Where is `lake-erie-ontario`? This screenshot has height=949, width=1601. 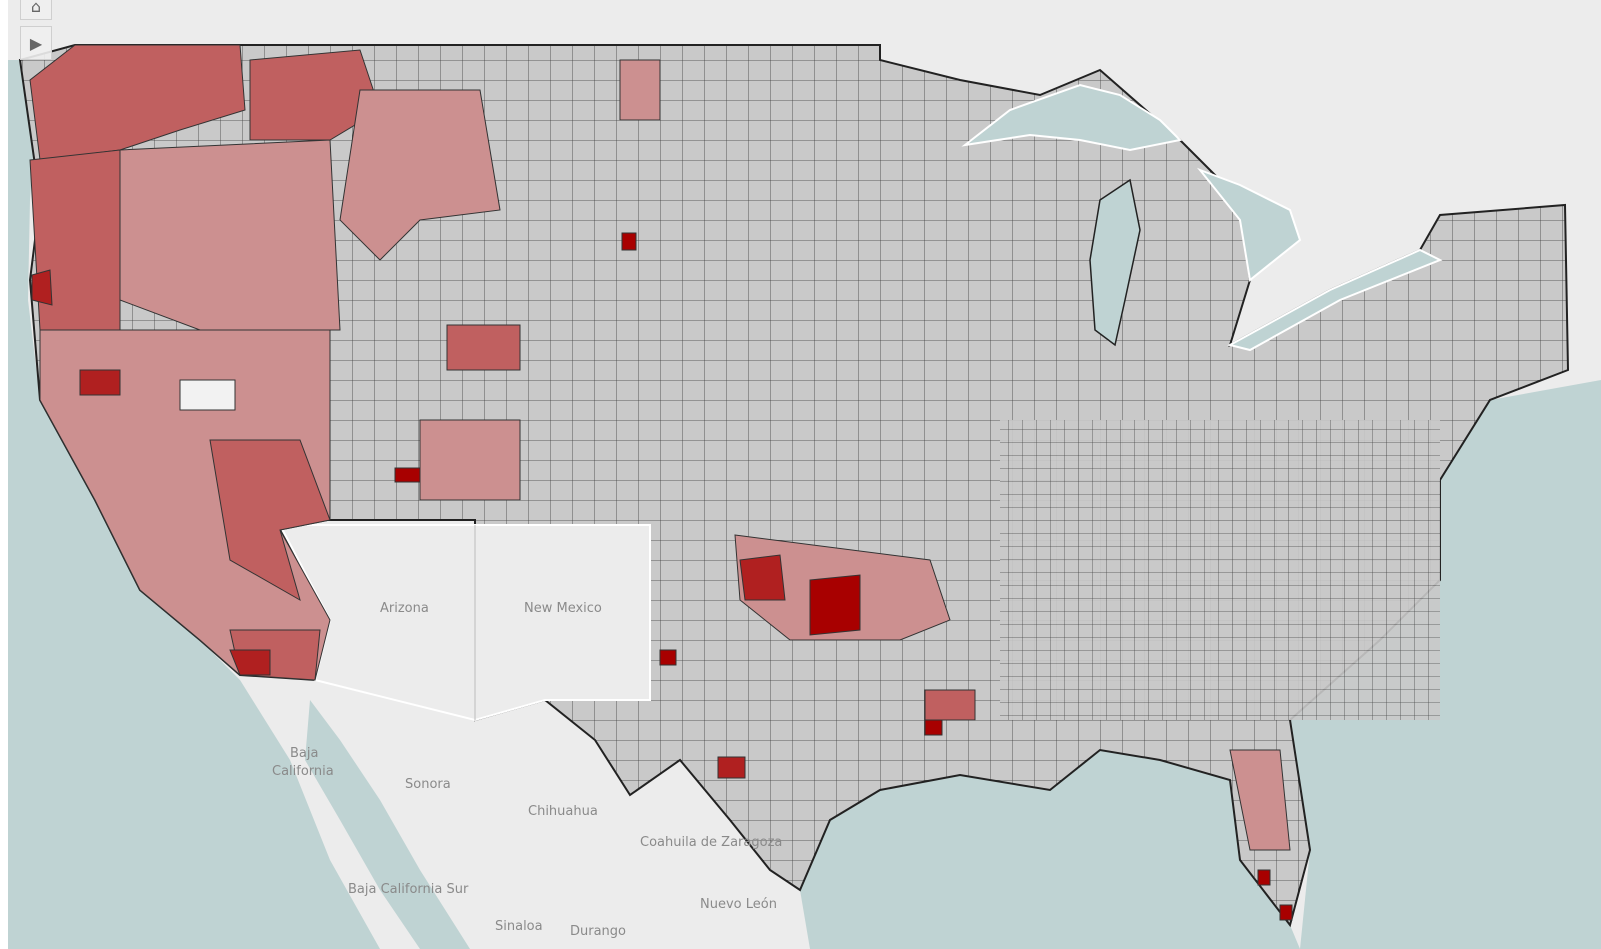
lake-erie-ontario is located at coordinates (1335, 300).